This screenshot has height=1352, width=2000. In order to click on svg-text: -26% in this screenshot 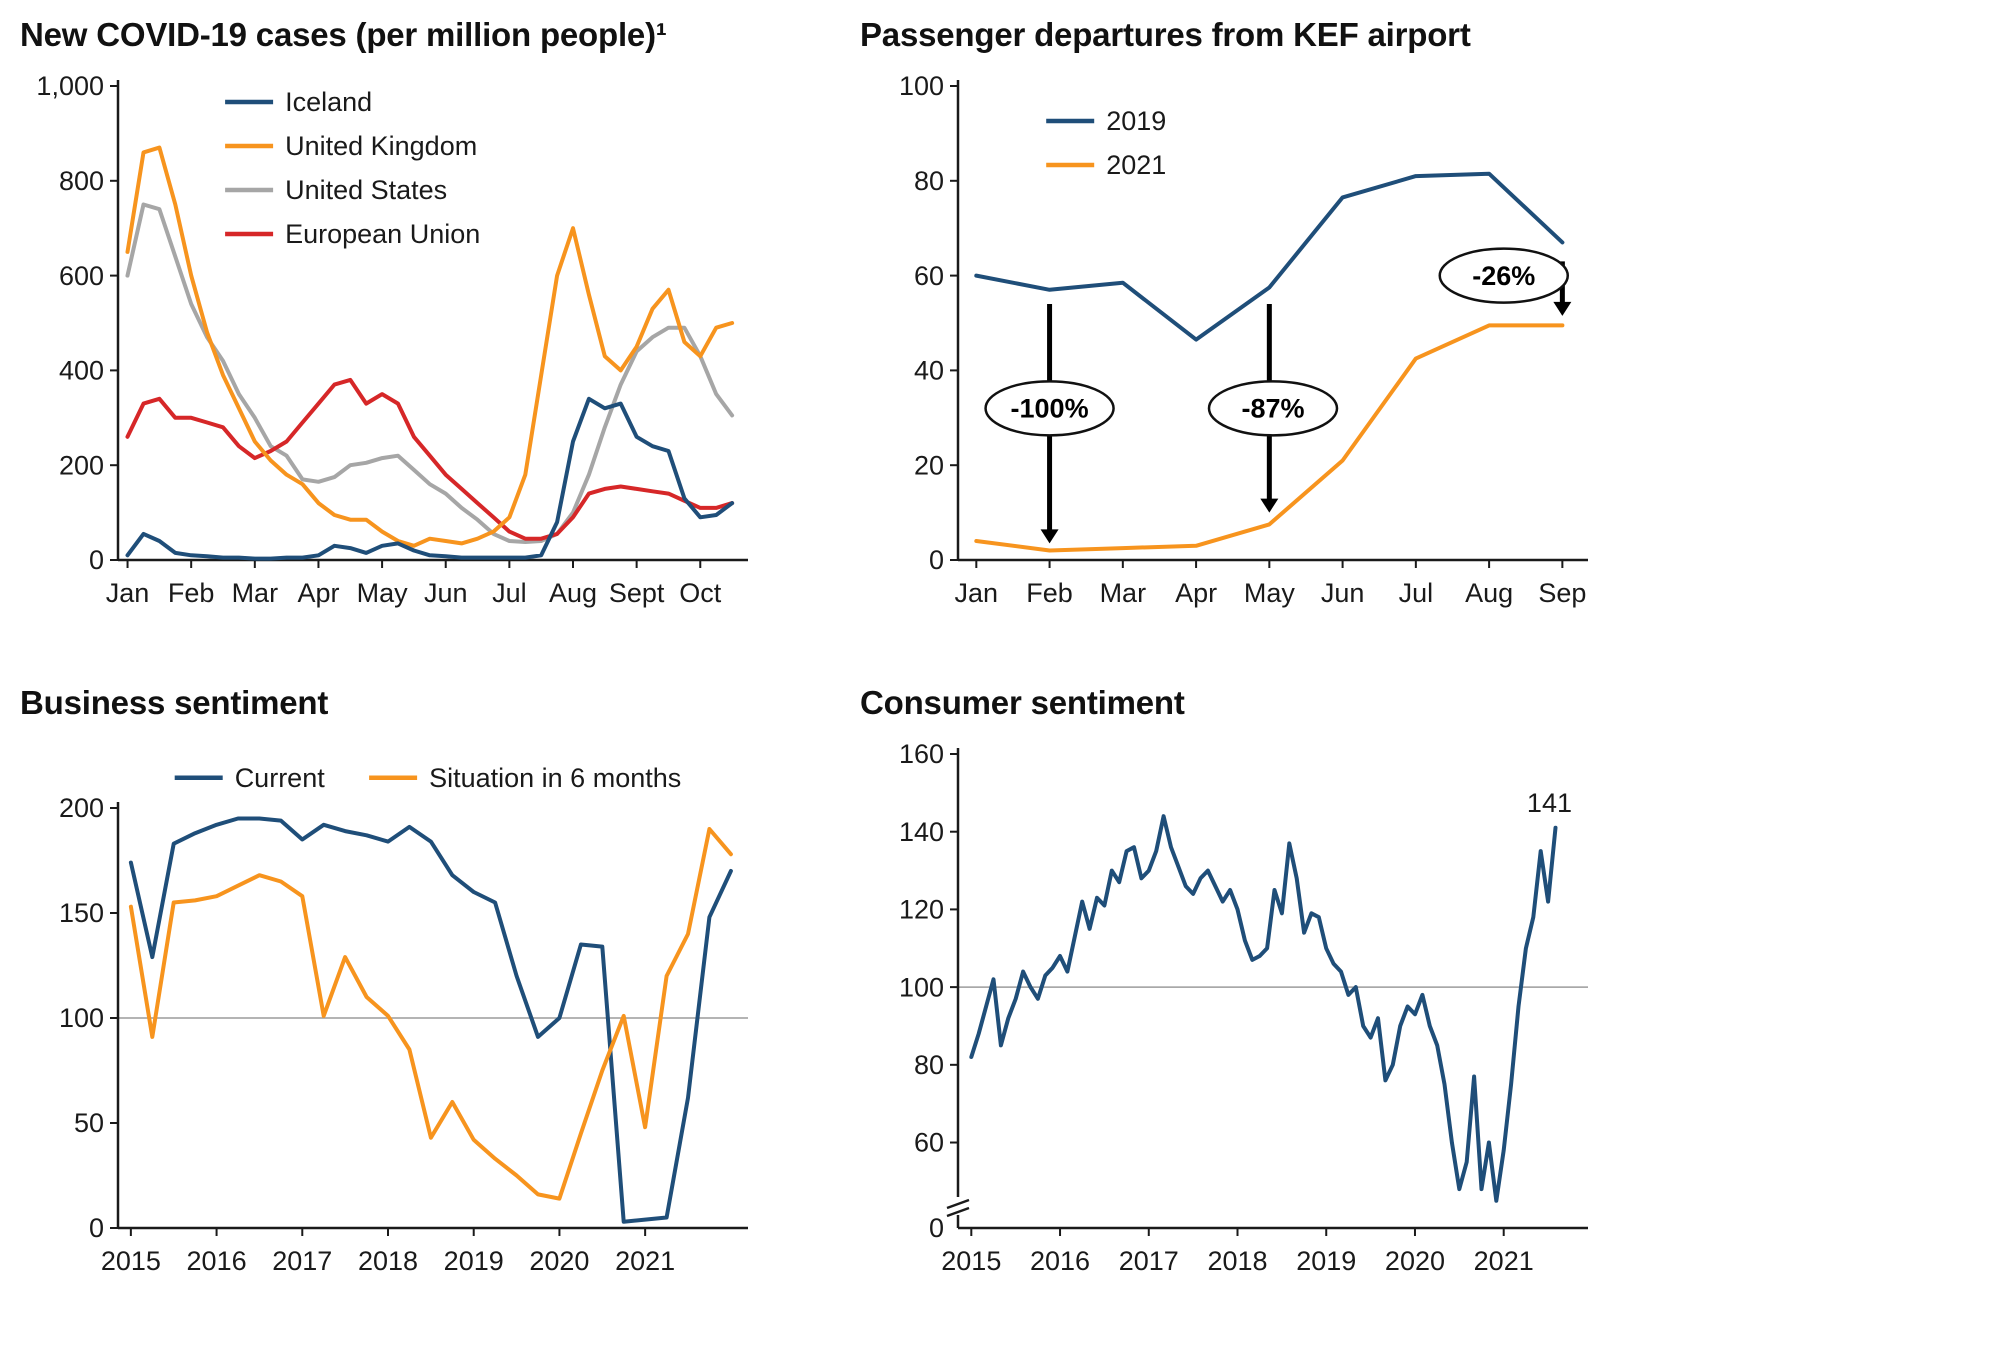, I will do `click(1503, 276)`.